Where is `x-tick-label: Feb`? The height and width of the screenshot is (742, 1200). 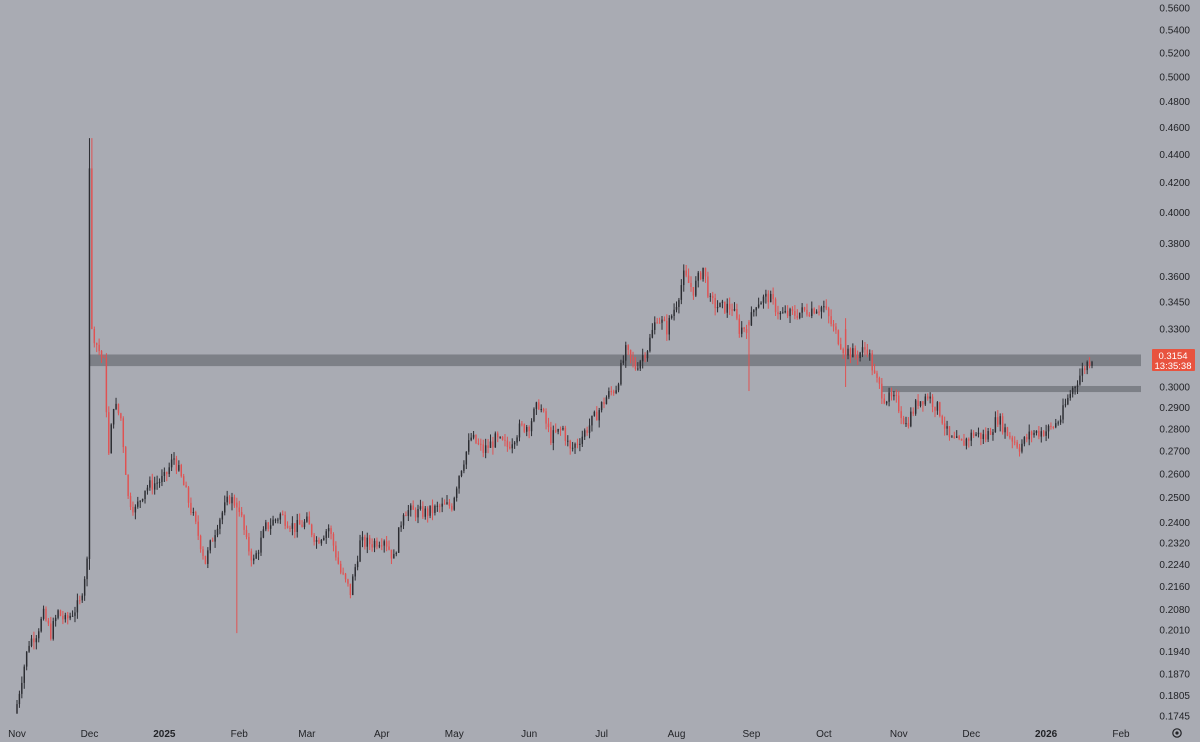
x-tick-label: Feb is located at coordinates (1121, 734).